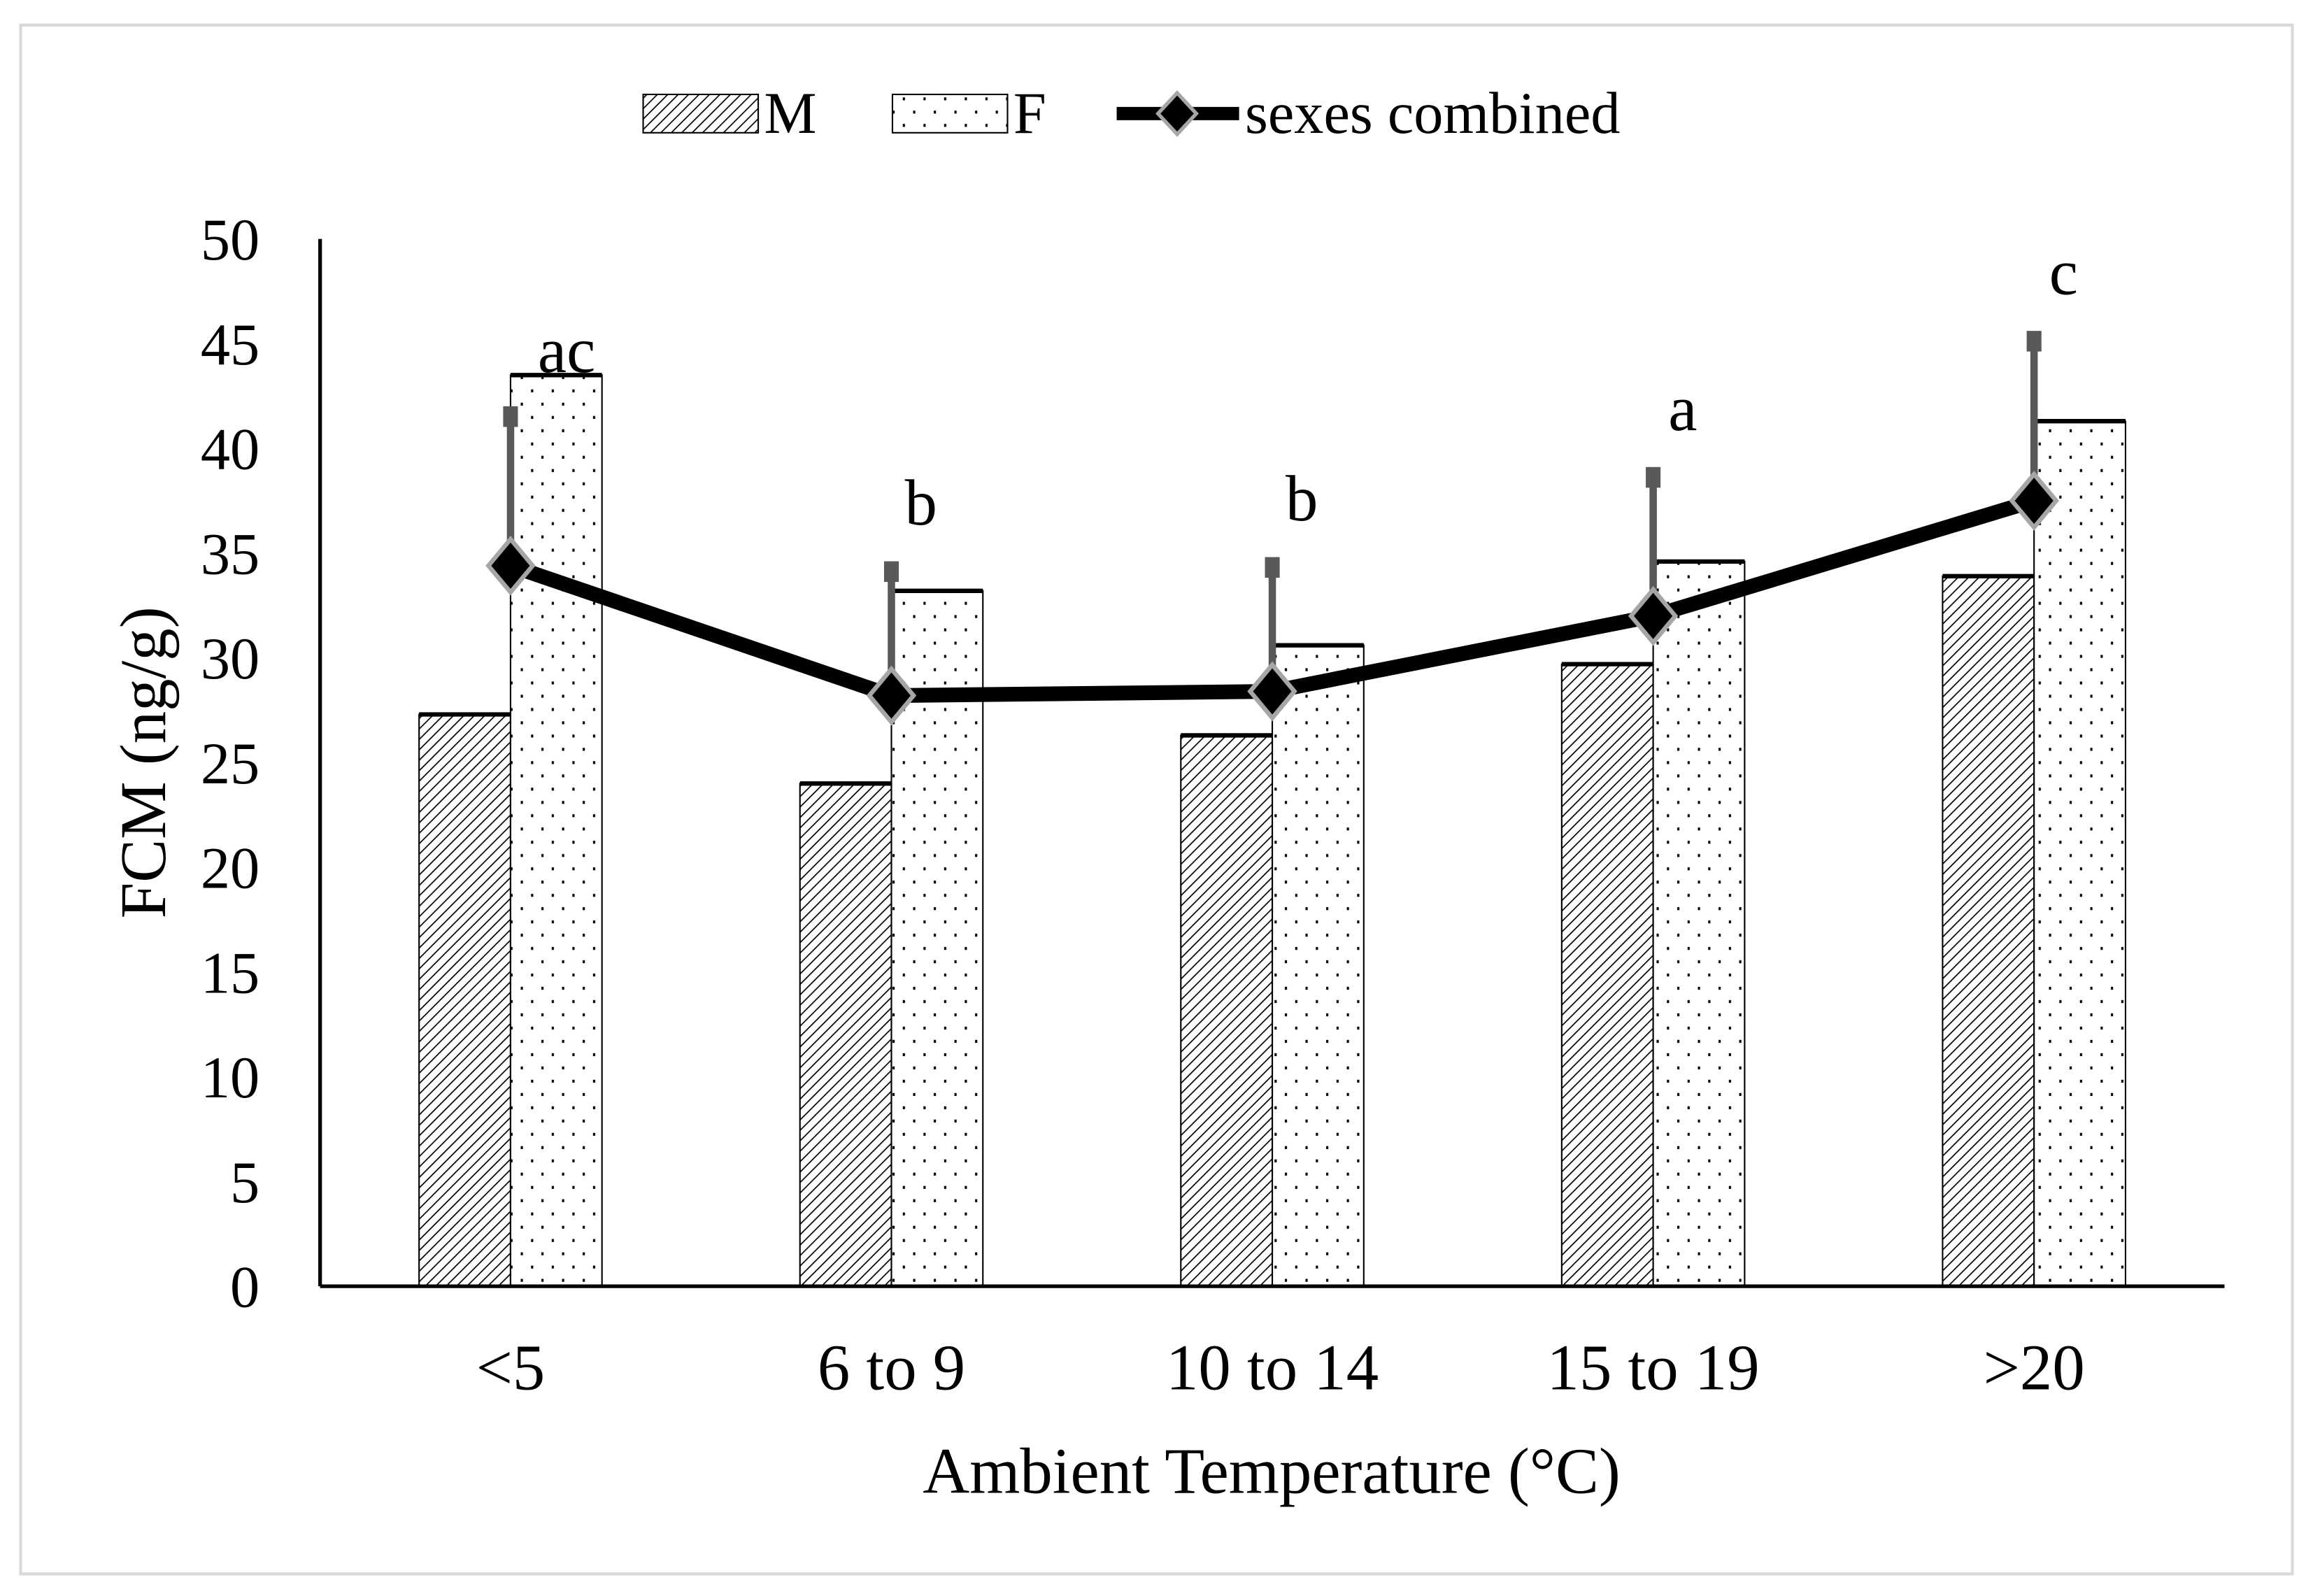 Image resolution: width=2313 pixels, height=1596 pixels. I want to click on y-tick-label: 40, so click(230, 450).